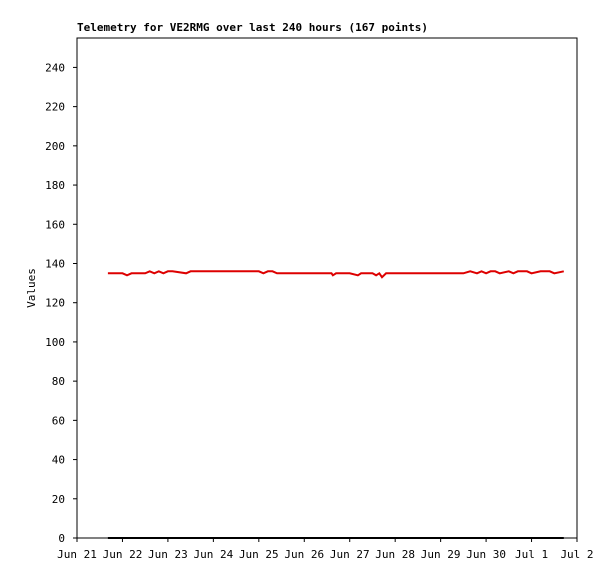  I want to click on y-tick-label: 100, so click(55, 342).